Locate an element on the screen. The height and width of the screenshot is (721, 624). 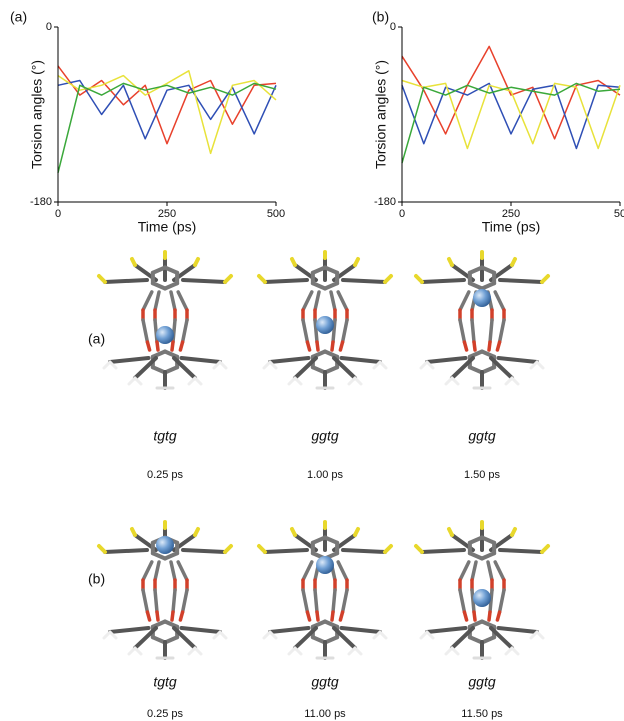
snapshot-time: 11.00 ps is located at coordinates (325, 714).